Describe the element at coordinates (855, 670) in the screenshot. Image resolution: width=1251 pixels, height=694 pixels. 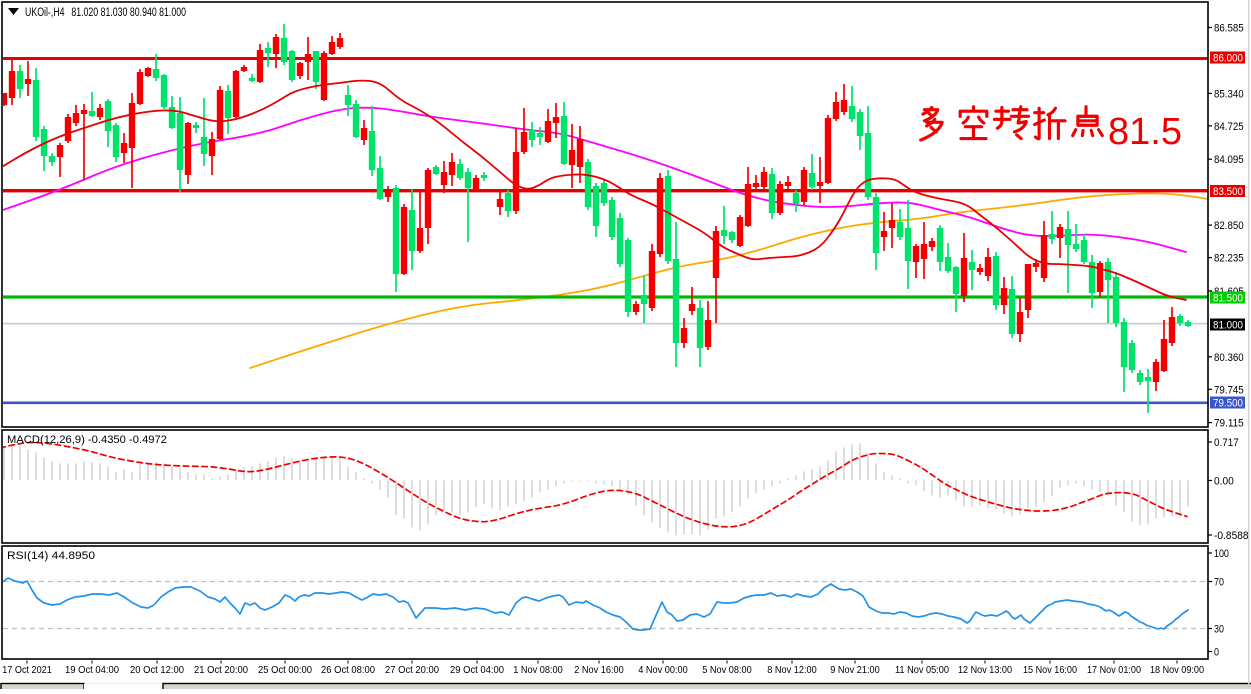
I see `svg-text: 9 Nov 21:00` at that location.